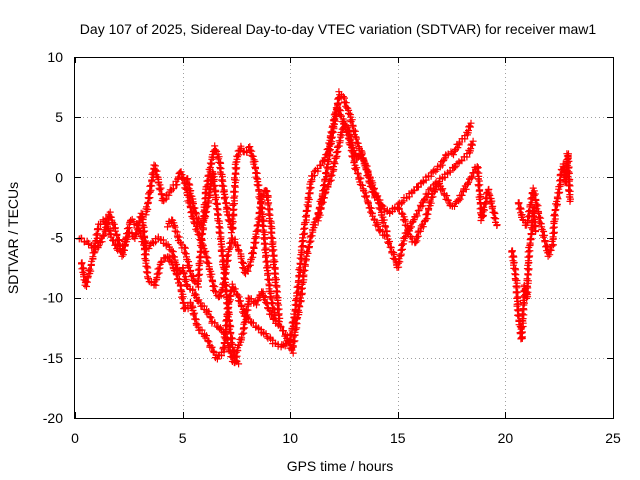  I want to click on x-tick-label: 20, so click(506, 438).